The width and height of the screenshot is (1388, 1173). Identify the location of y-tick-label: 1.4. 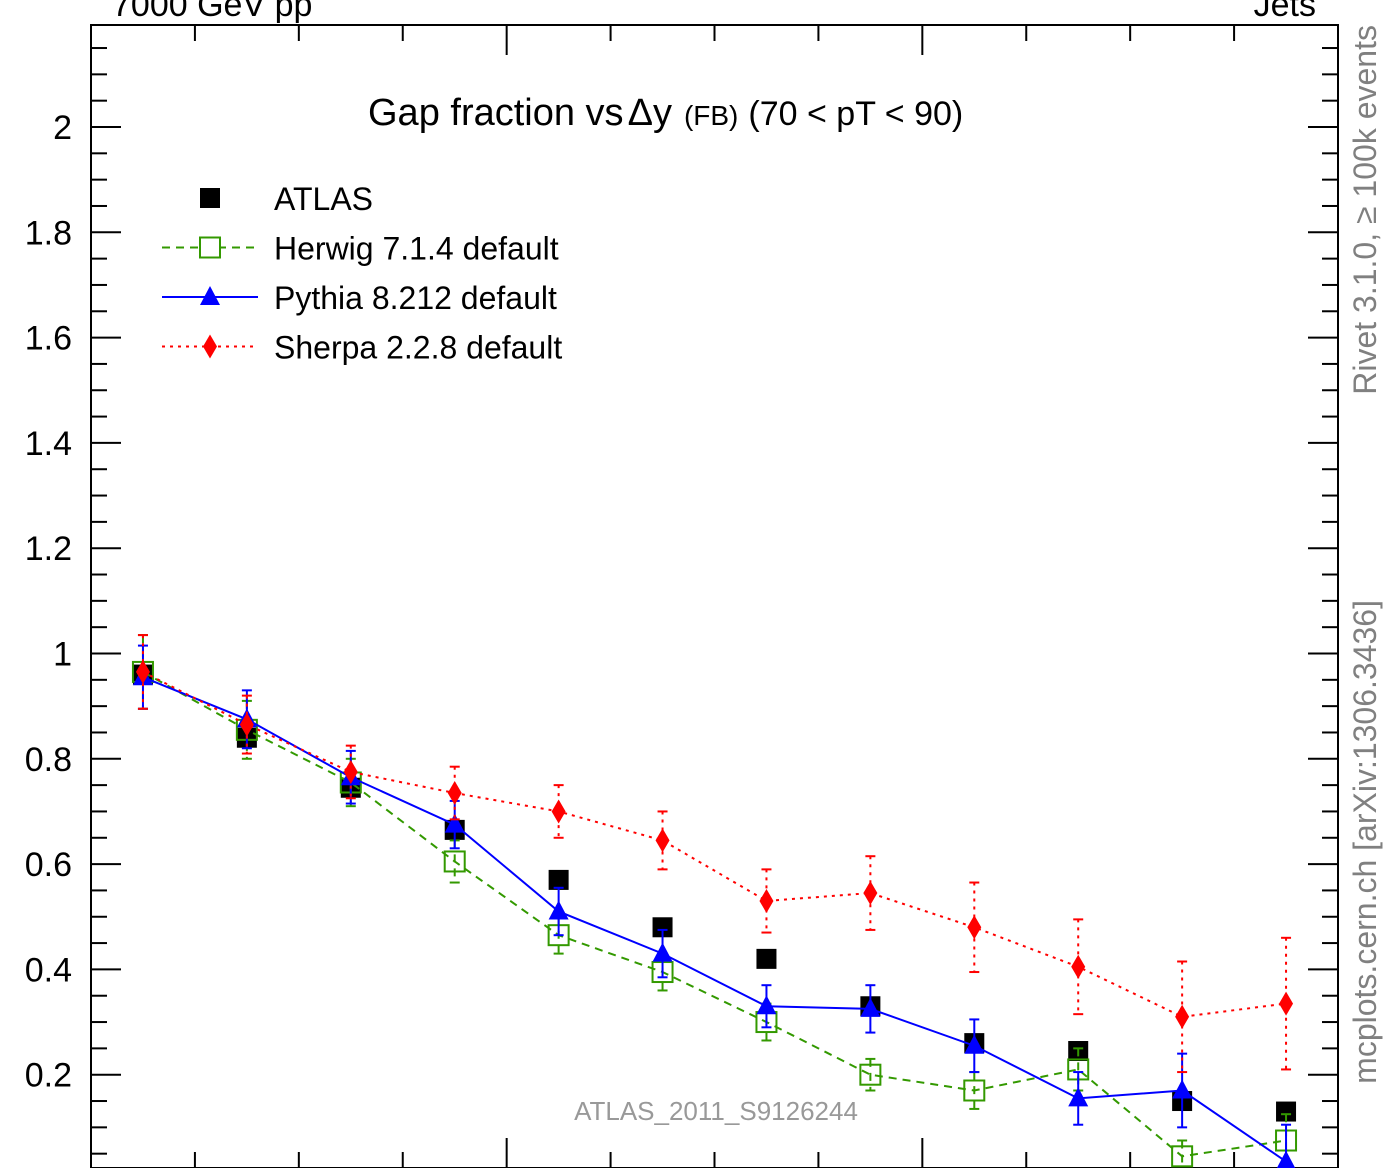
(48, 444).